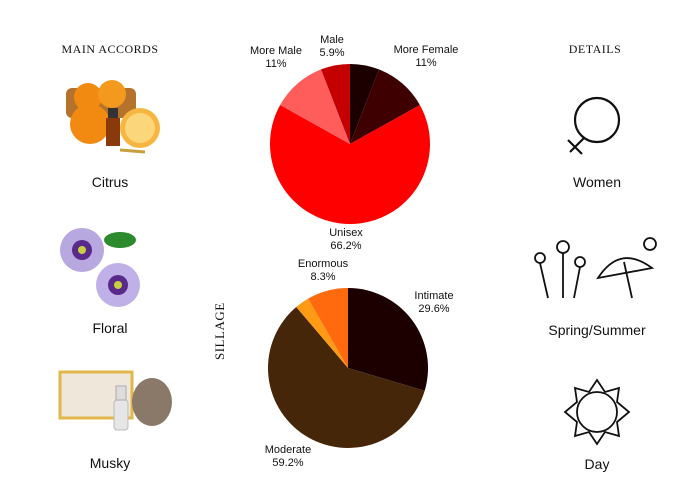  I want to click on pie-label-male: Male 5.9%, so click(332, 46).